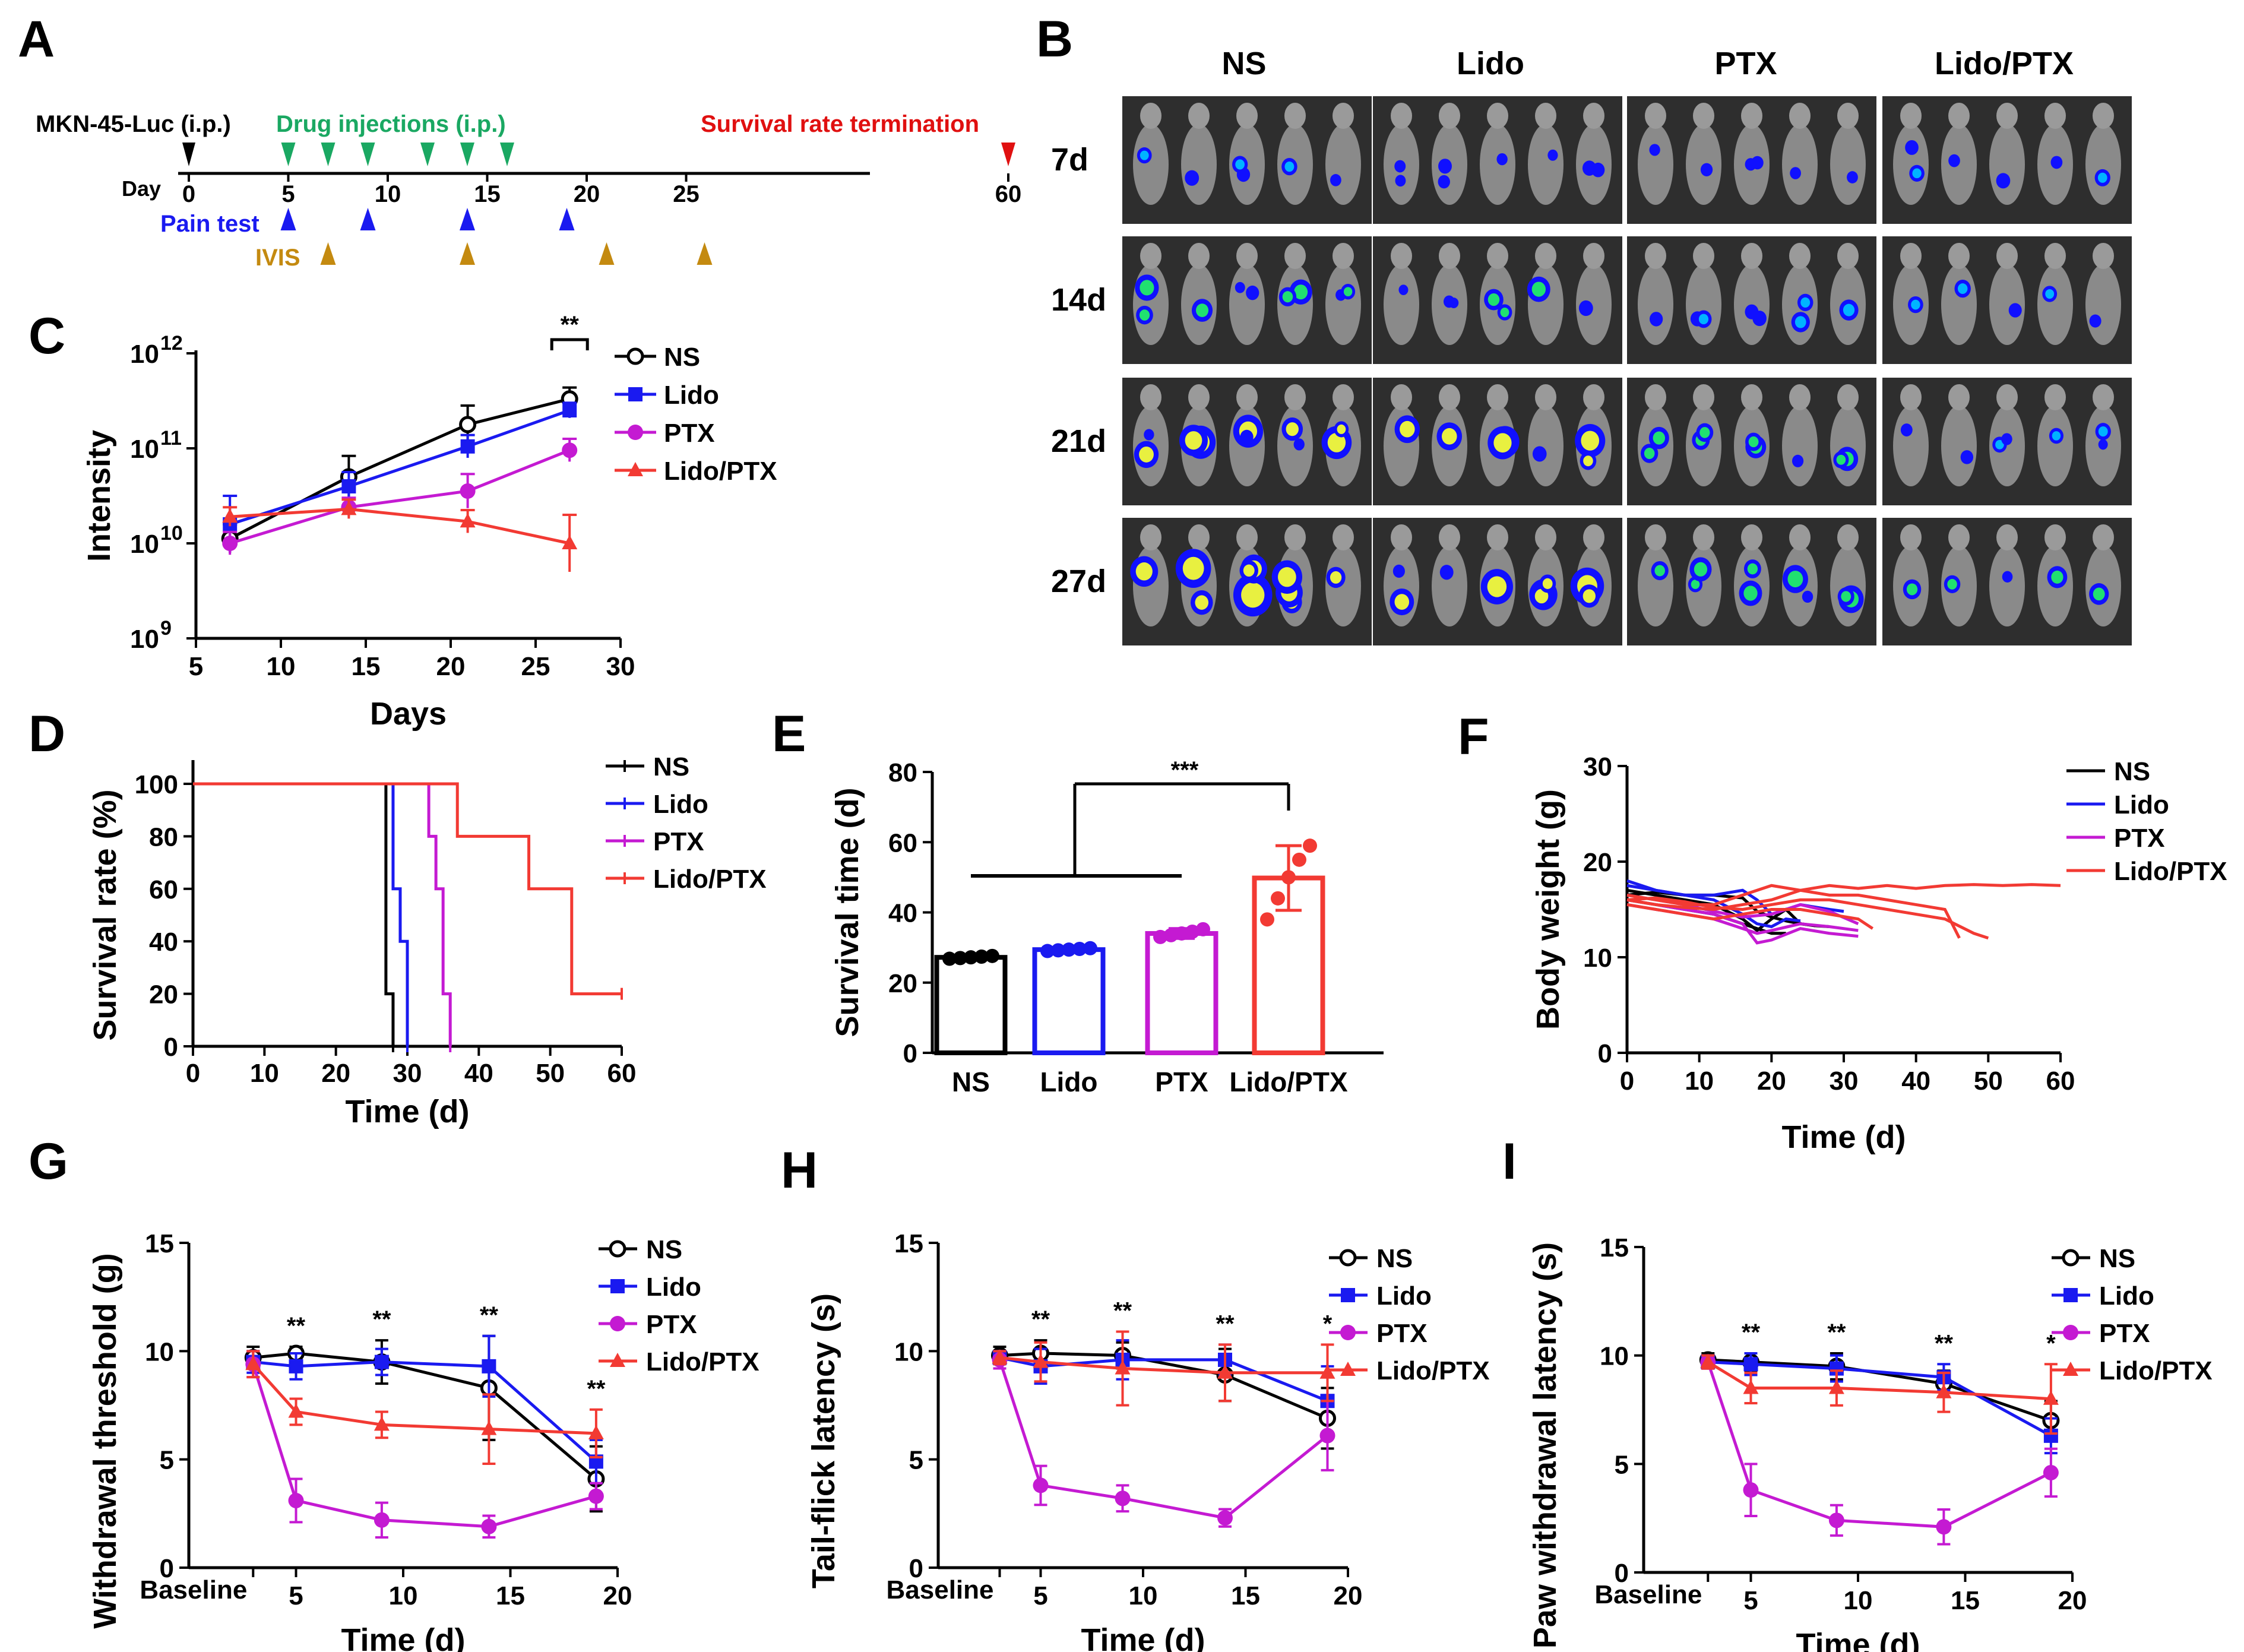 The image size is (2244, 1652). What do you see at coordinates (1040, 1595) in the screenshot?
I see `h-xtick-label: 5` at bounding box center [1040, 1595].